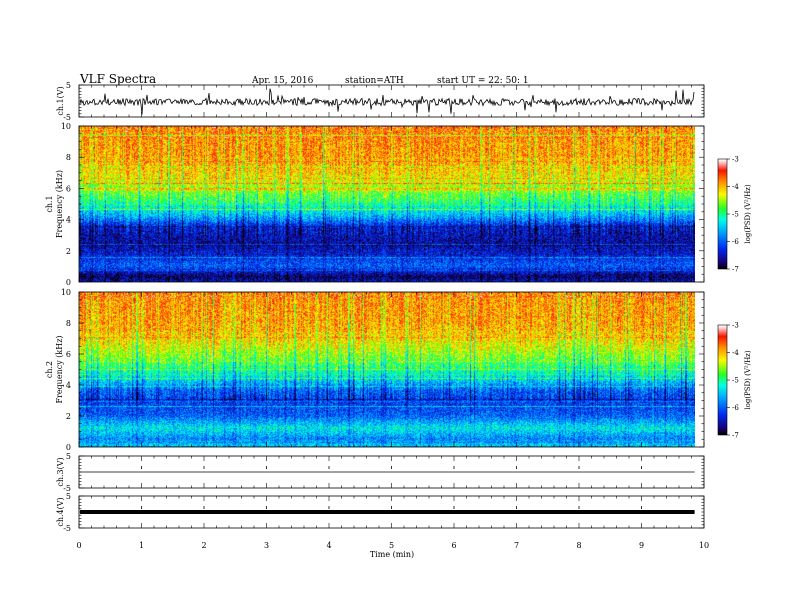  What do you see at coordinates (392, 554) in the screenshot?
I see `x-axis-title: Time (min)` at bounding box center [392, 554].